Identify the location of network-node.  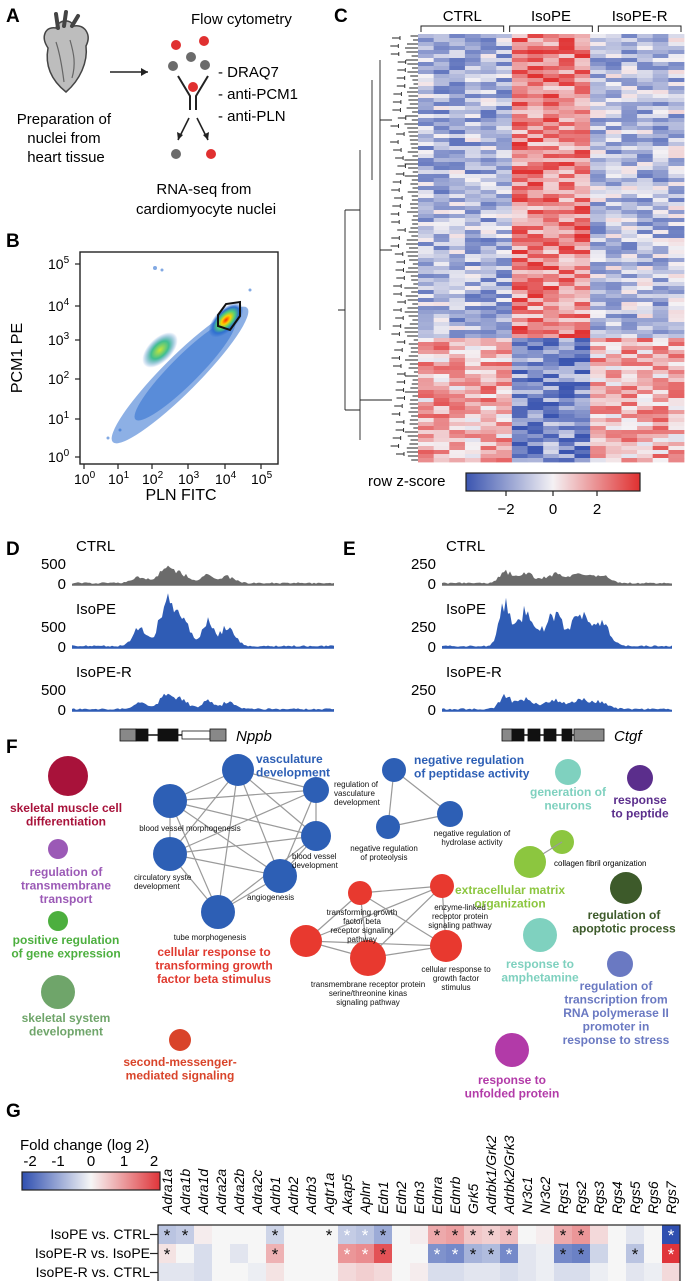
(238, 770).